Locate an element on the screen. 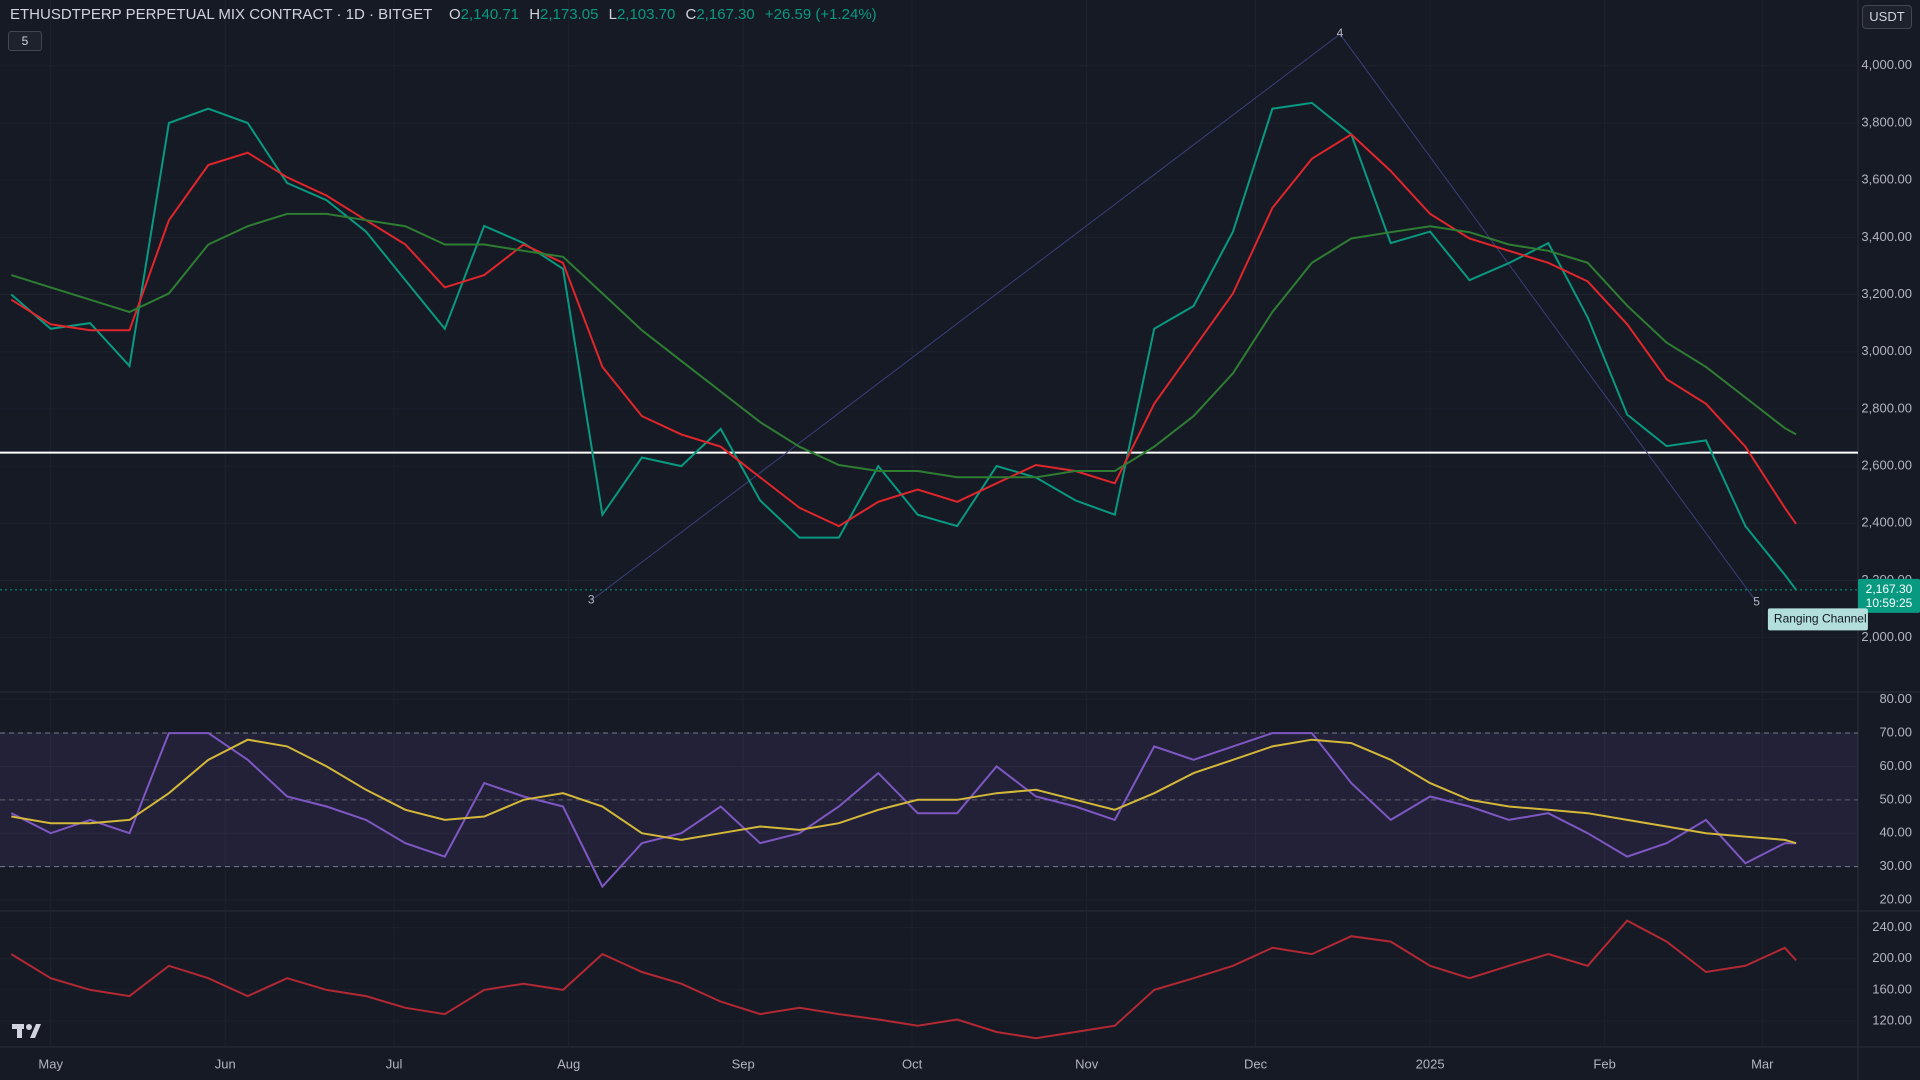 The image size is (1920, 1080). ohlc-key: L is located at coordinates (612, 14).